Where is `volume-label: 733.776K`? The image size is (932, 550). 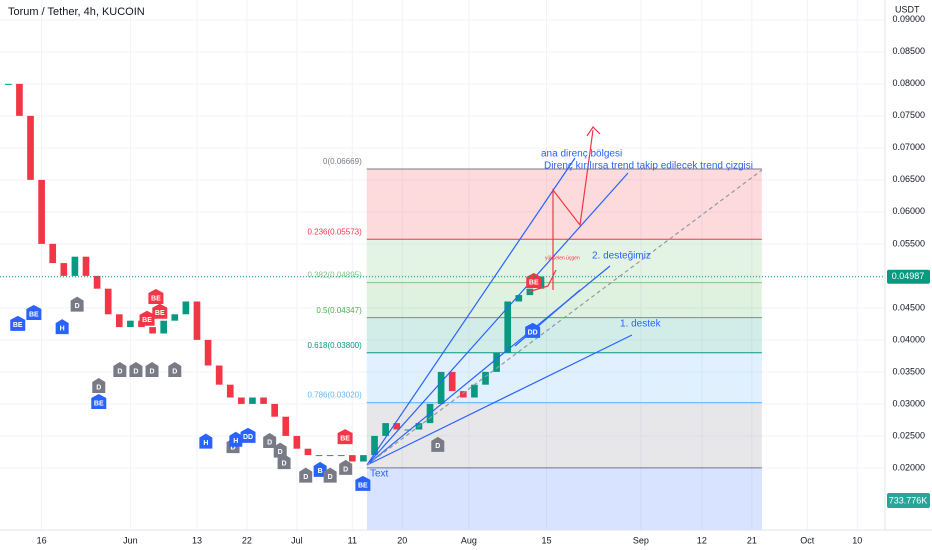 volume-label: 733.776K is located at coordinates (908, 500).